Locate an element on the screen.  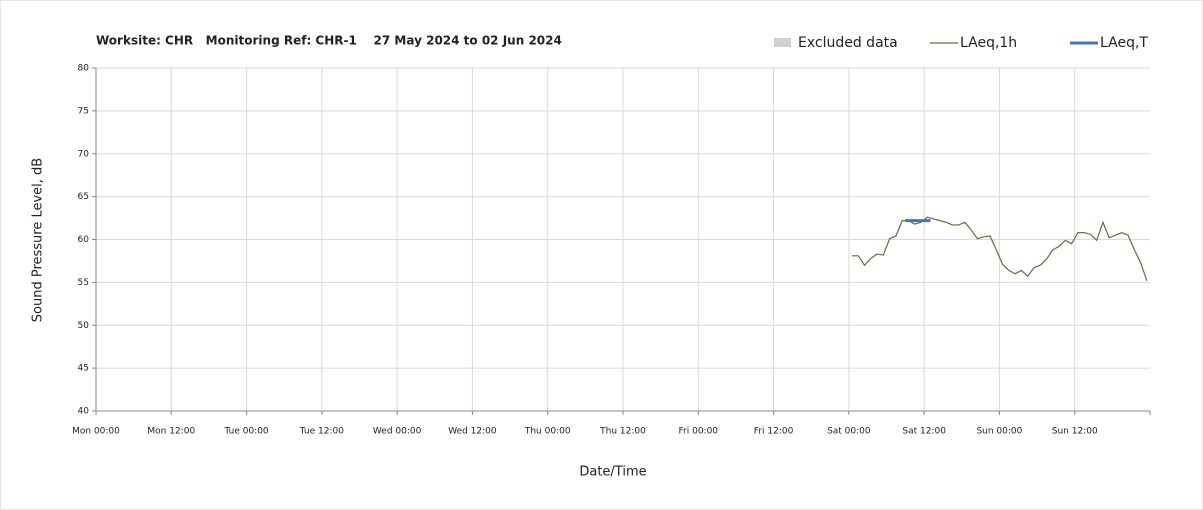
y-tick-label: 75 is located at coordinates (83, 111).